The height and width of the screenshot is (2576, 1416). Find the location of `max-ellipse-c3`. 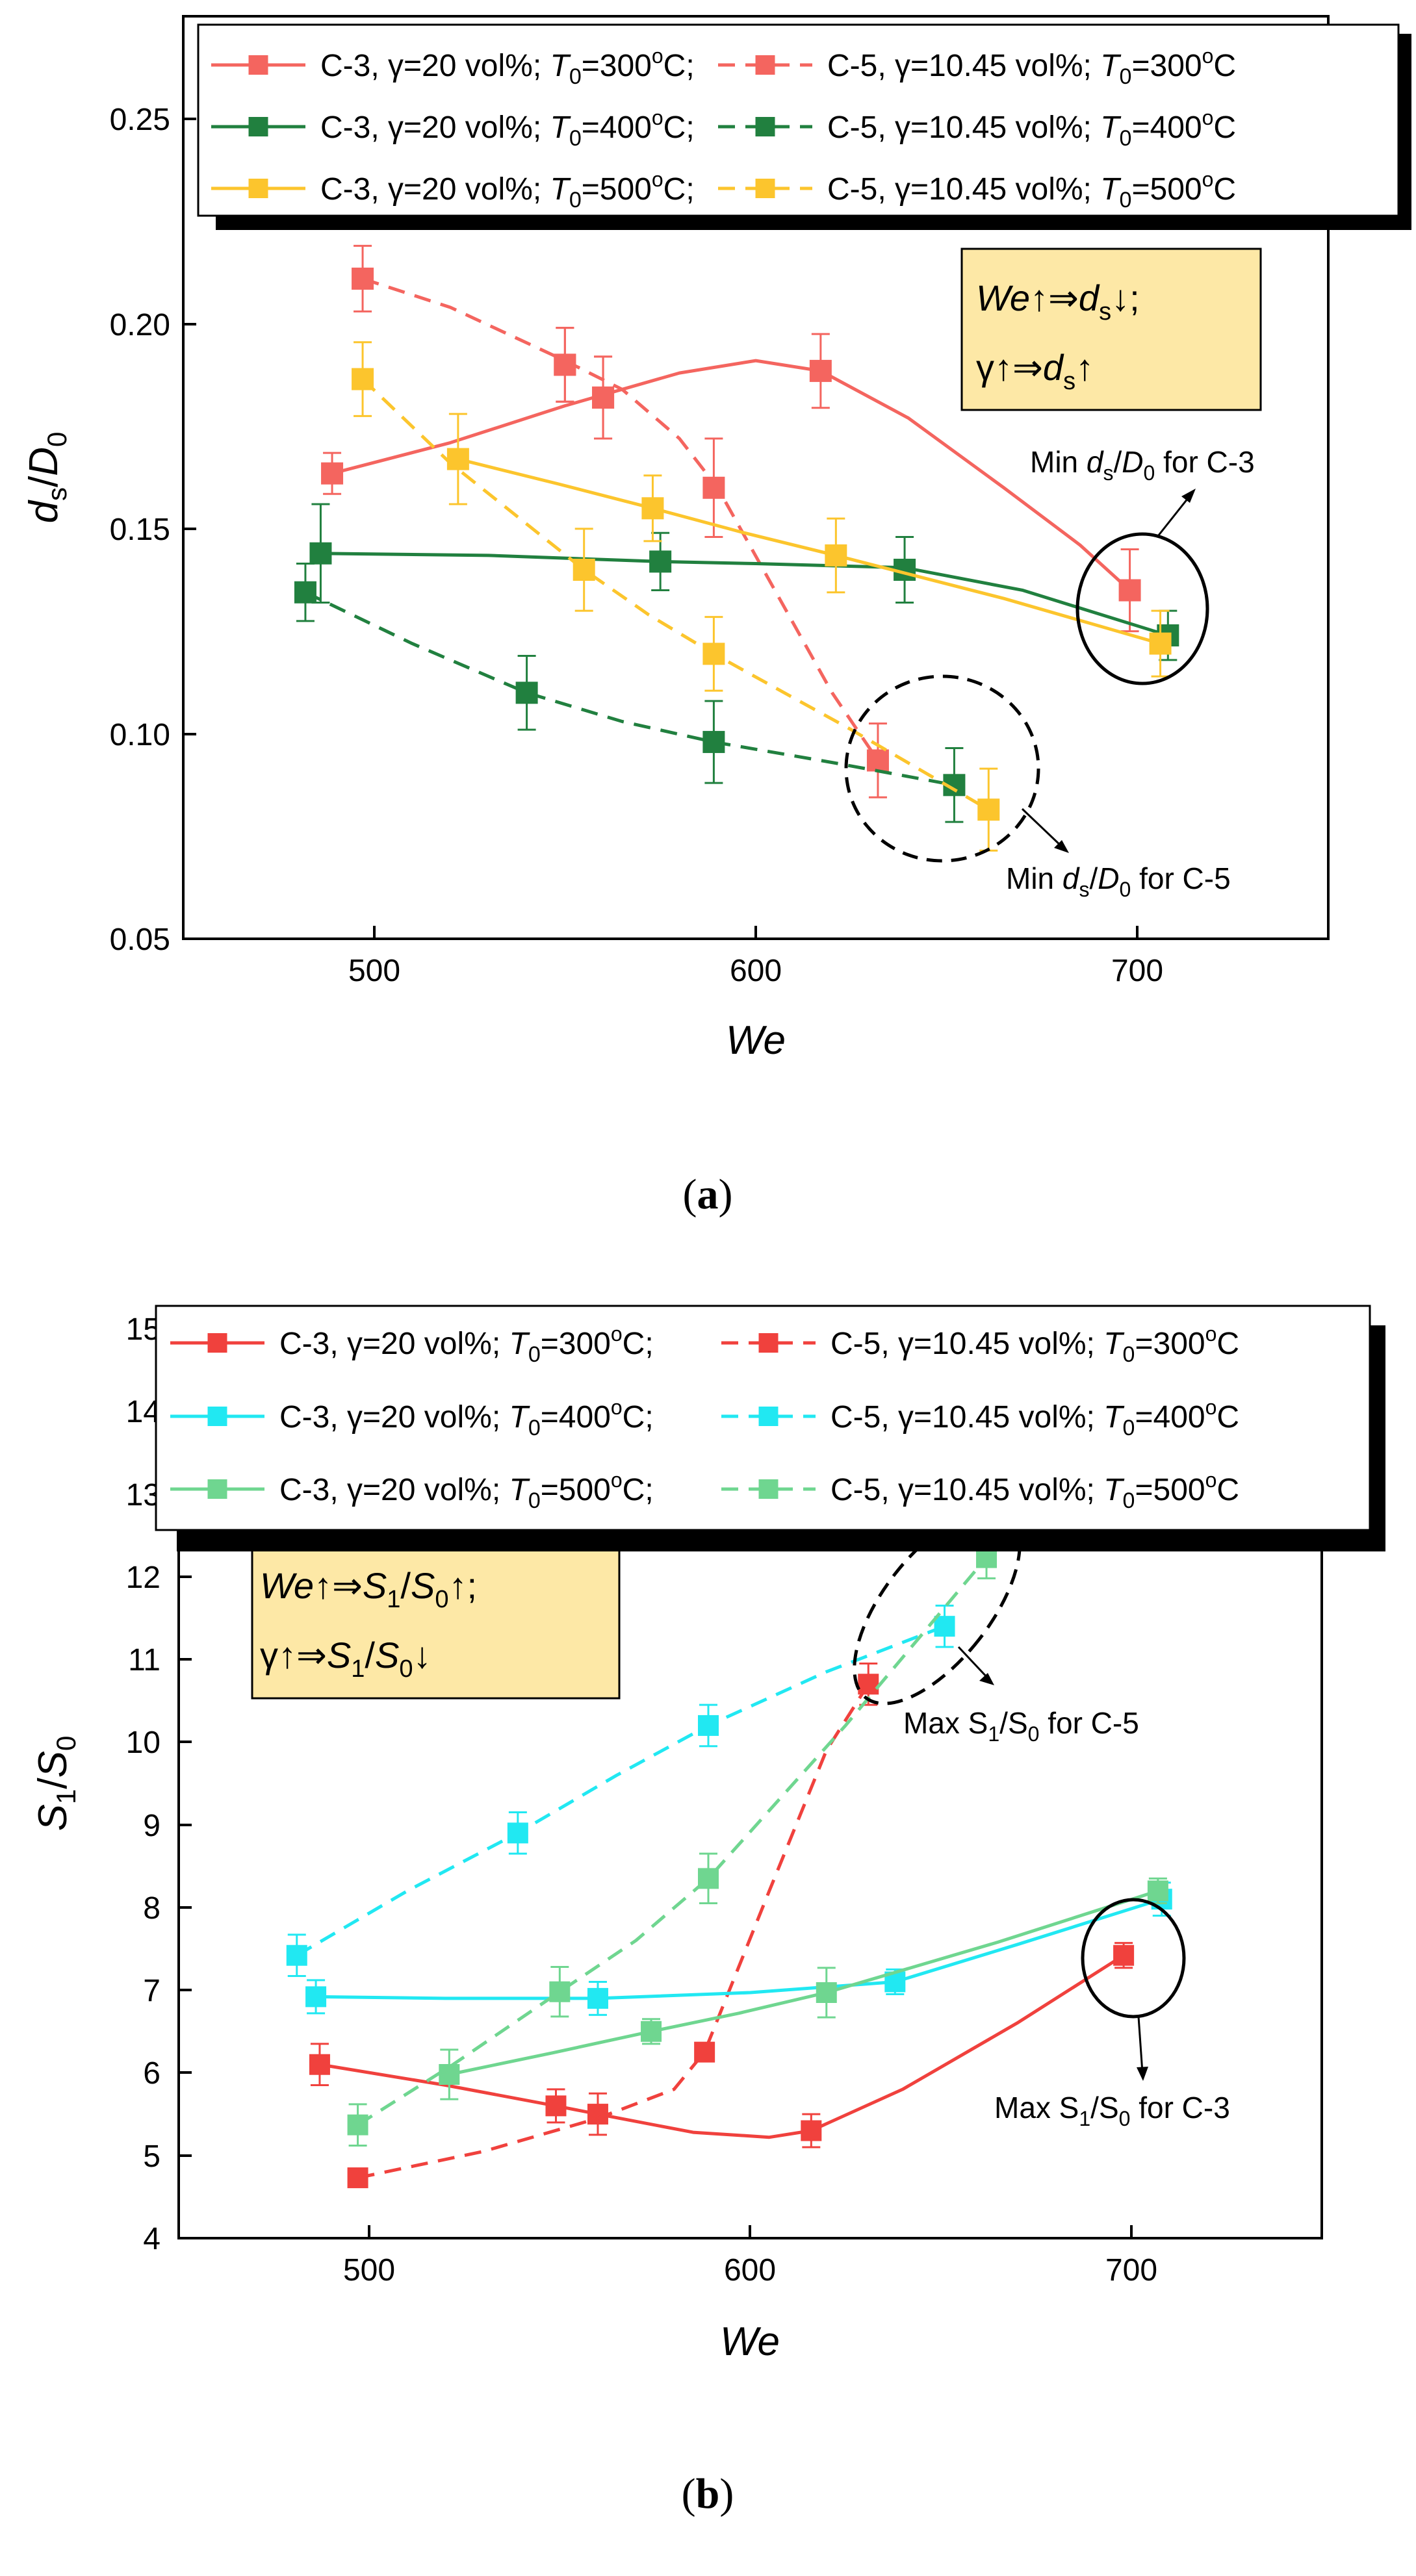

max-ellipse-c3 is located at coordinates (1133, 1958).